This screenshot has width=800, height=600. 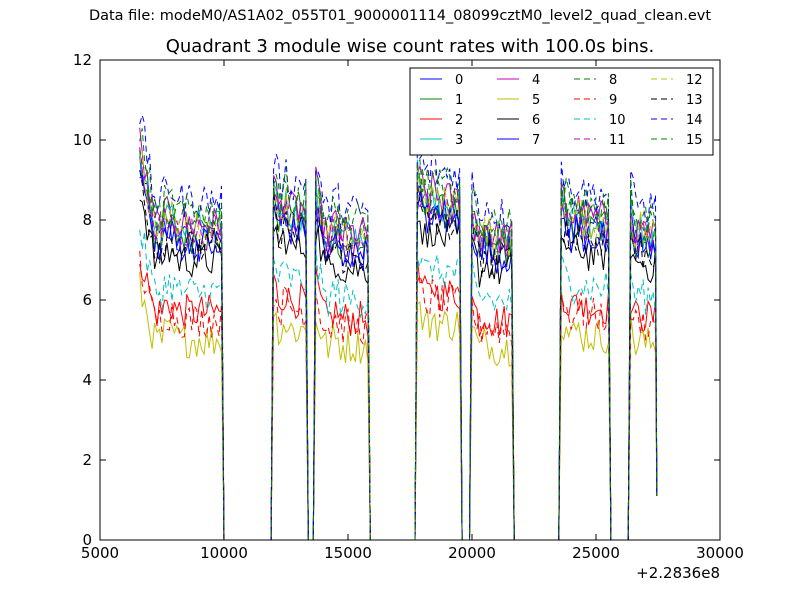 I want to click on legend-label-1: 1, so click(x=459, y=100).